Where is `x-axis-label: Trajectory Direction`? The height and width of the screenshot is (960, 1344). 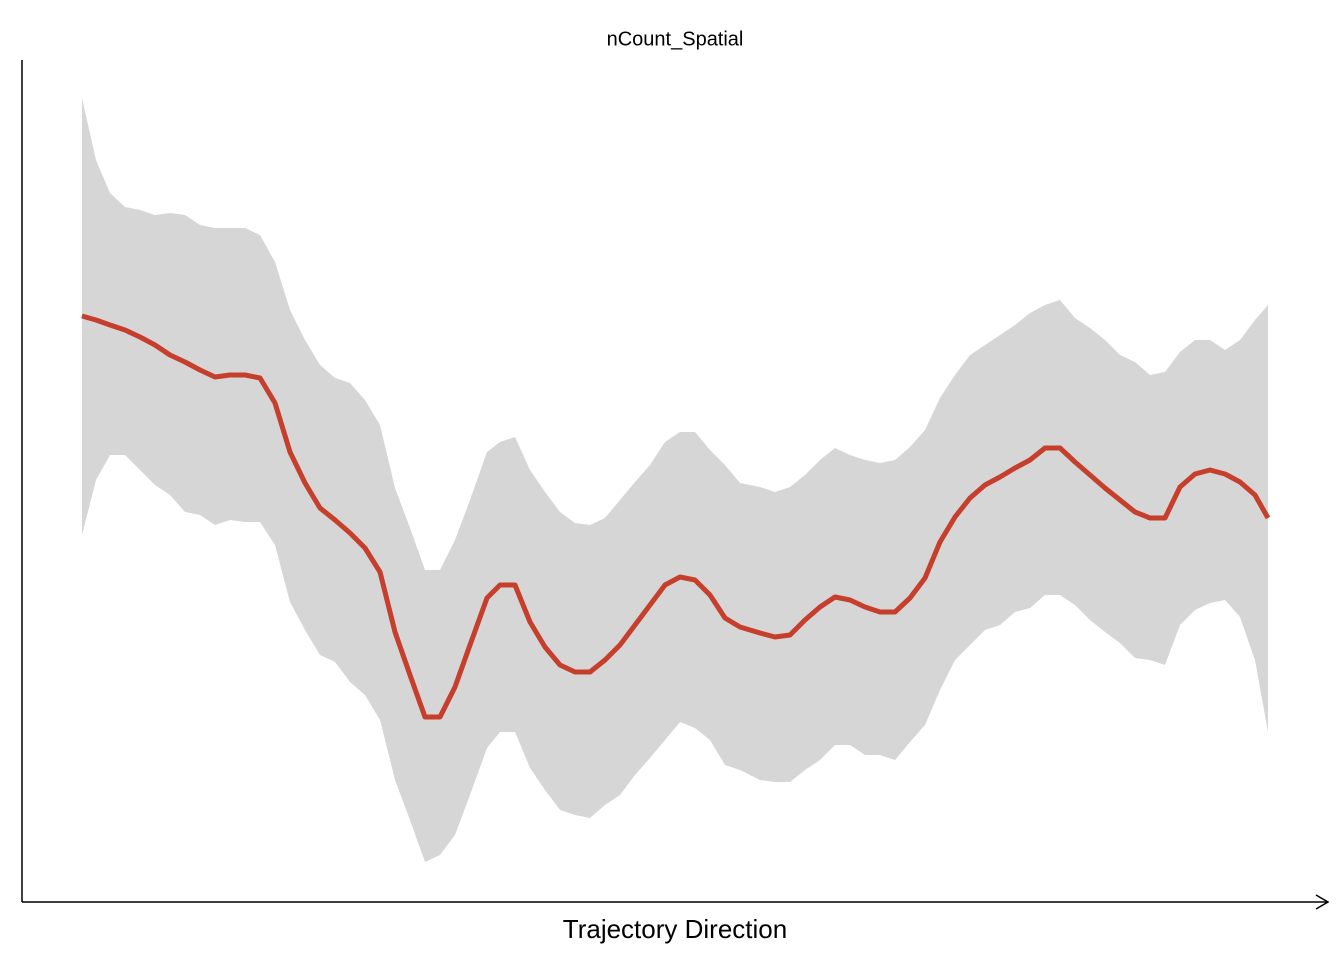
x-axis-label: Trajectory Direction is located at coordinates (675, 929).